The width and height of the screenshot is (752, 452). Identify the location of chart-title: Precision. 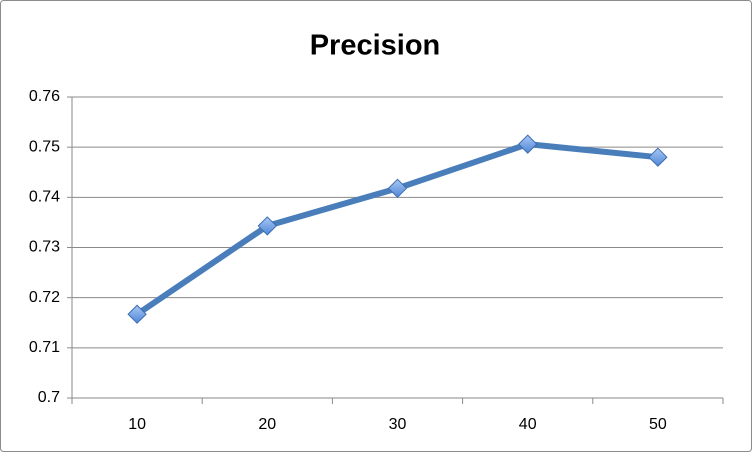
(375, 46).